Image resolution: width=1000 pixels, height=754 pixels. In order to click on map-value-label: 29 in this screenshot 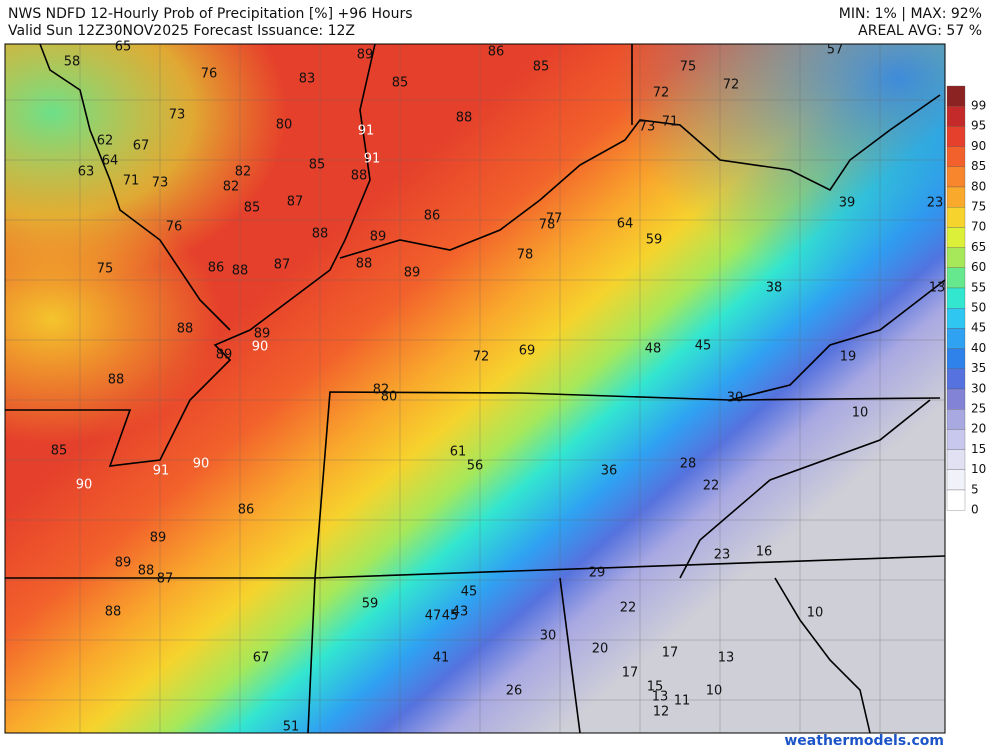, I will do `click(597, 573)`.